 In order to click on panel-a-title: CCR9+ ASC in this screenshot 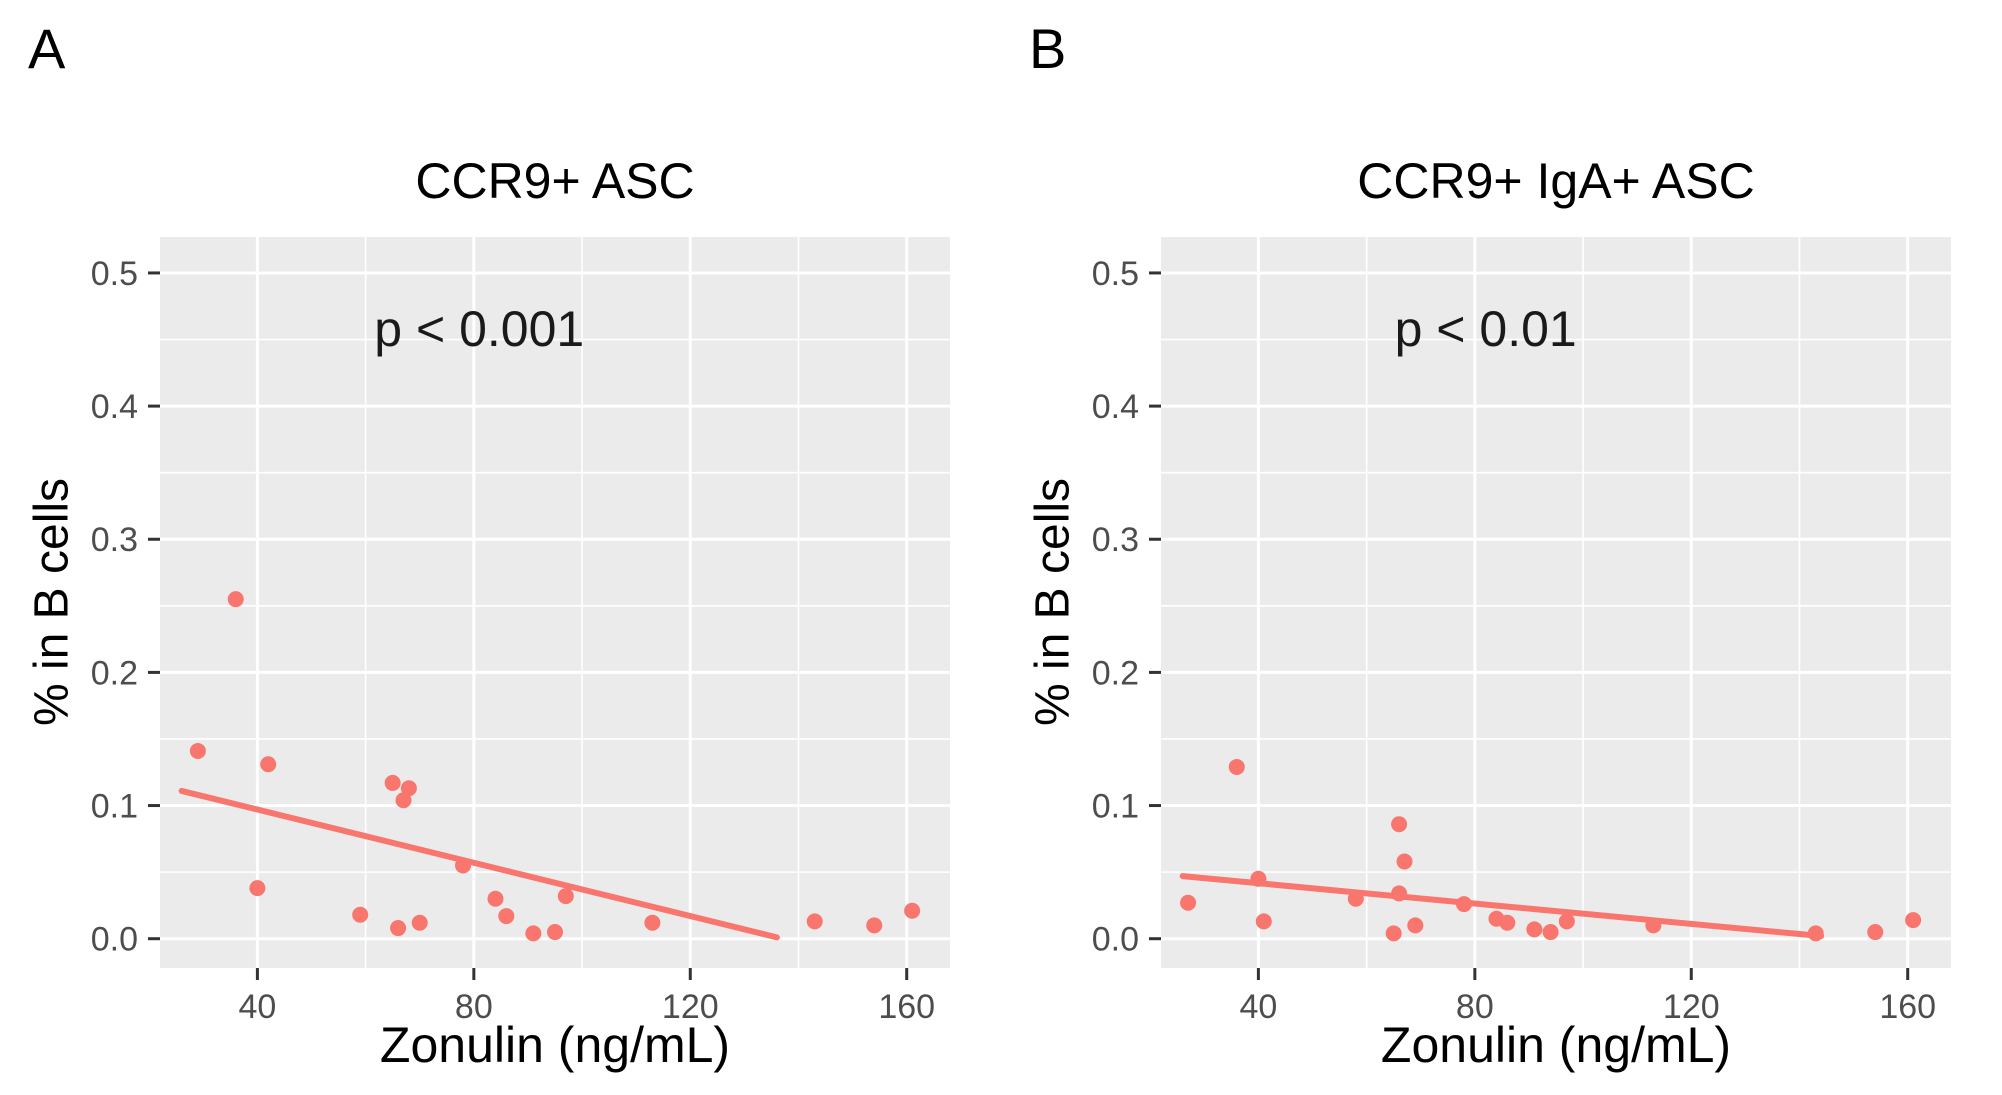, I will do `click(555, 181)`.